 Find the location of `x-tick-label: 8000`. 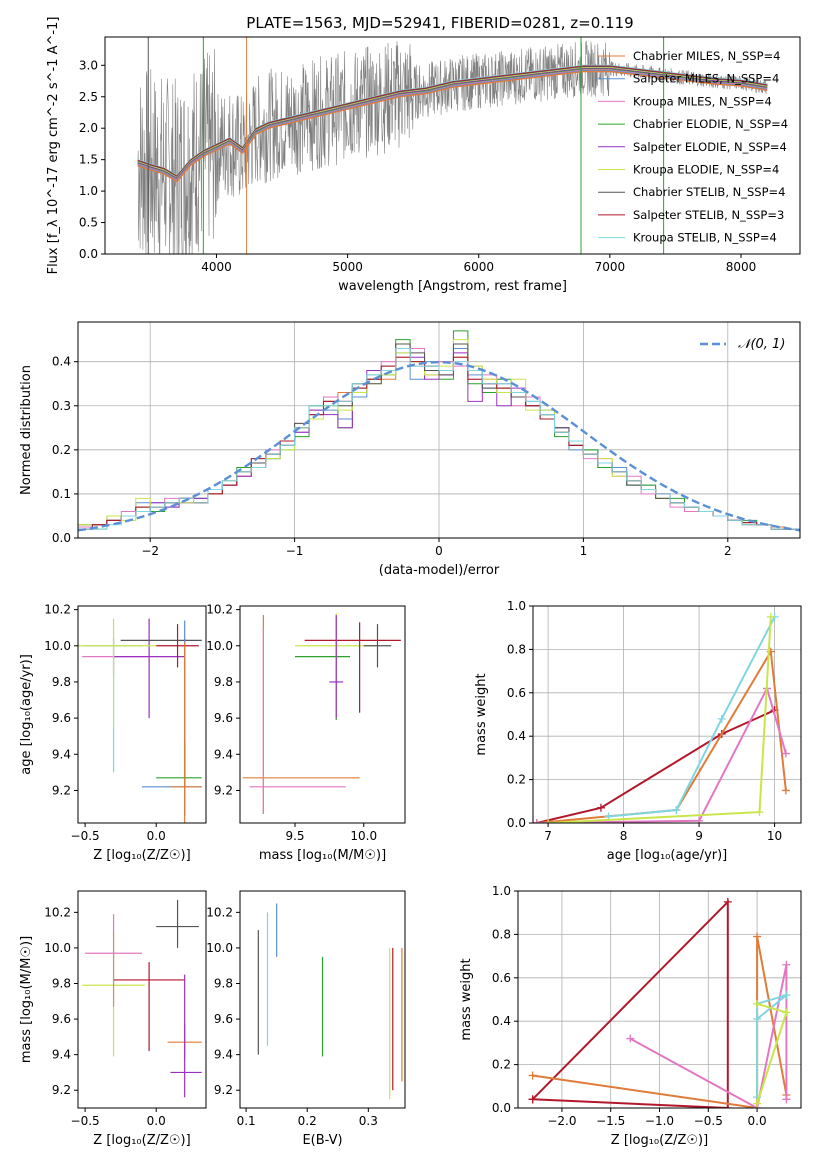

x-tick-label: 8000 is located at coordinates (741, 267).